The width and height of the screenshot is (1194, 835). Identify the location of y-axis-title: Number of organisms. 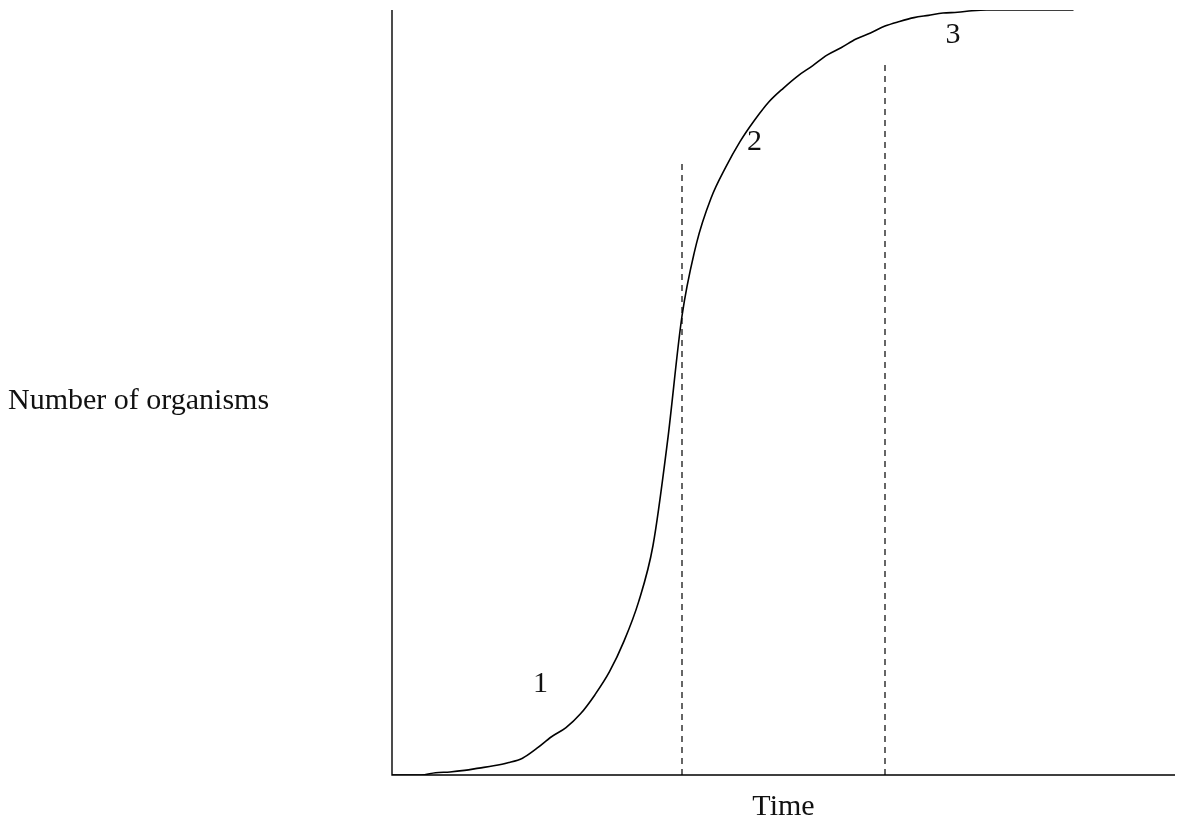
(139, 399).